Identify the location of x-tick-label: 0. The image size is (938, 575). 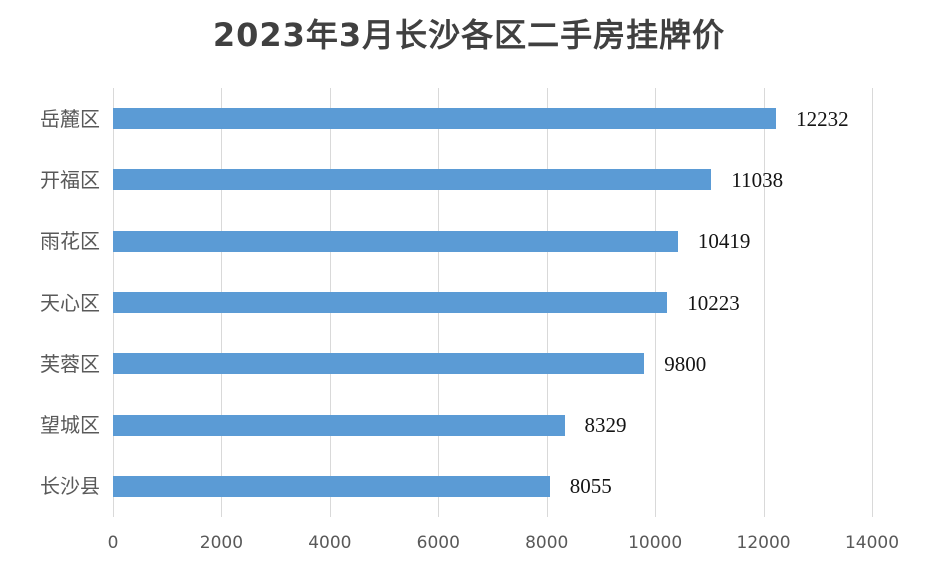
(113, 543).